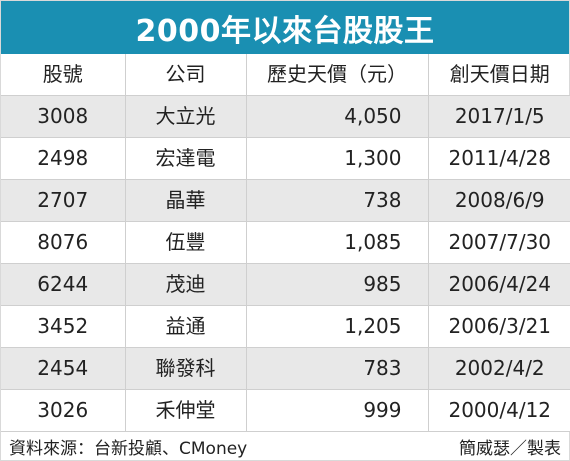 This screenshot has width=570, height=461. Describe the element at coordinates (285, 27) in the screenshot. I see `chart-title: 2000年以來台股股王` at that location.